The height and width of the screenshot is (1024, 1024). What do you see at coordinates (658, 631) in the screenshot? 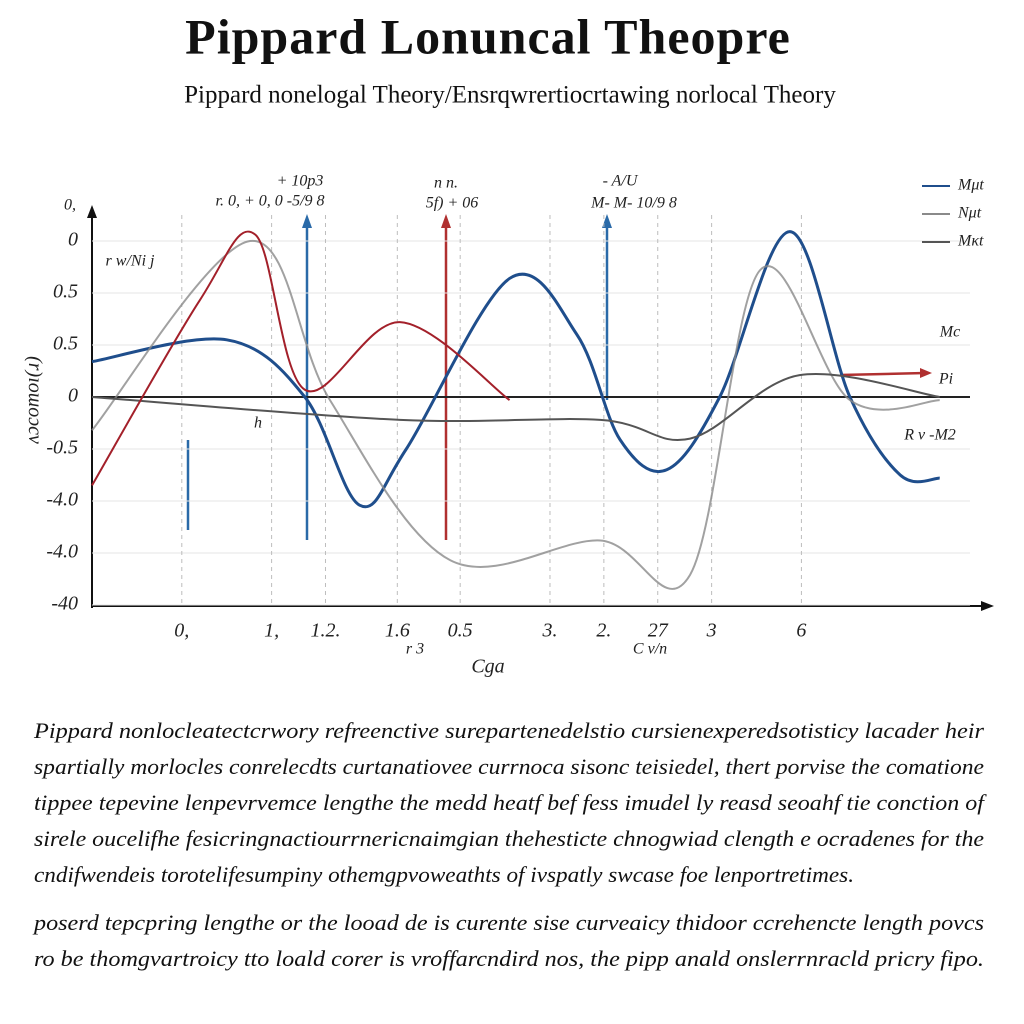
I see `x-tick-label: 27` at bounding box center [658, 631].